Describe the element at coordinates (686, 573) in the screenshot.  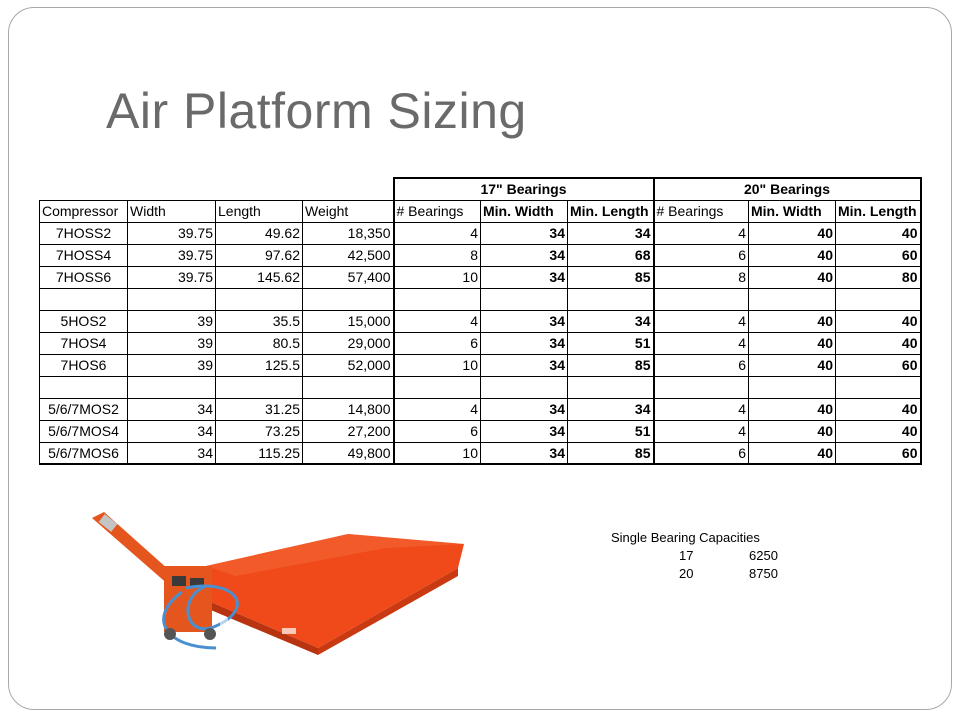
I see `bearing-size: 20` at that location.